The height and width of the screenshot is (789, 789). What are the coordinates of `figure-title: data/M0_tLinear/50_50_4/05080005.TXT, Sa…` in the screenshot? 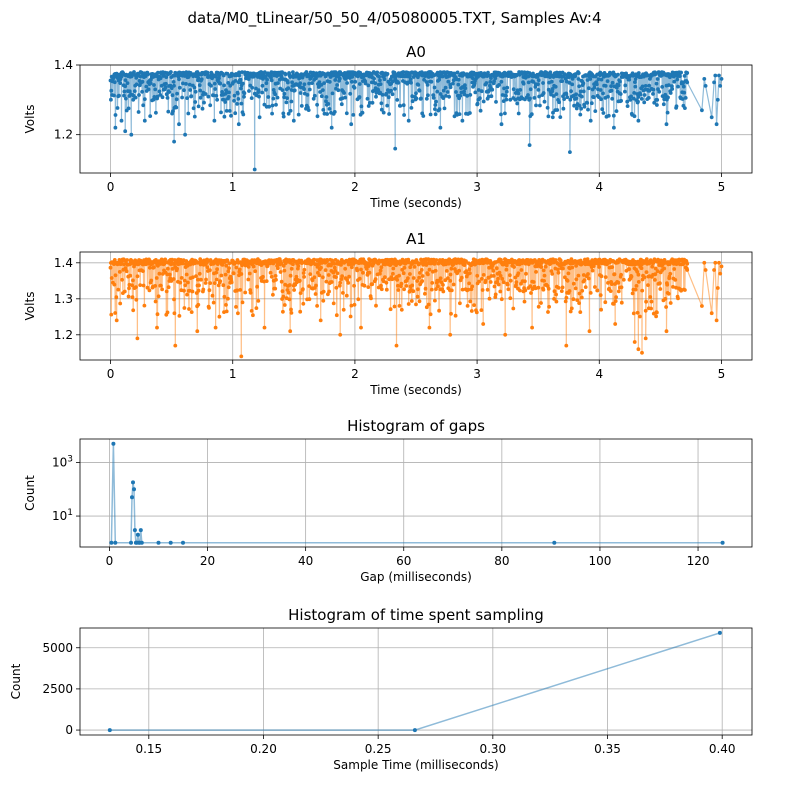 It's located at (394, 18).